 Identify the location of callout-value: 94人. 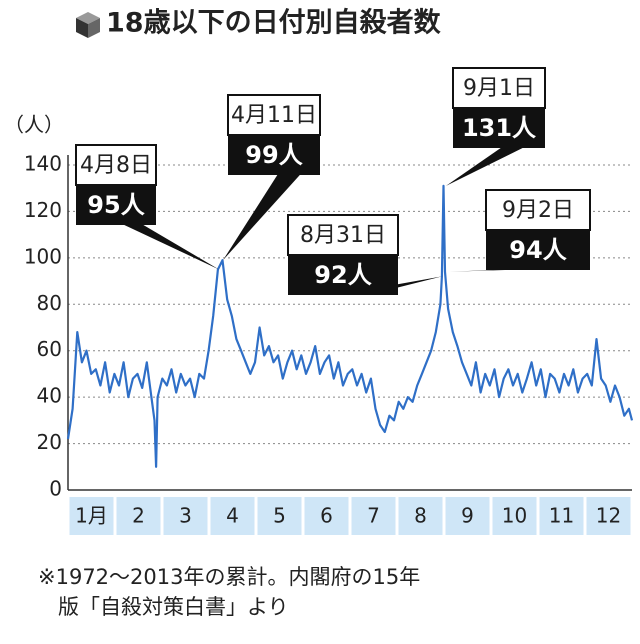
(537, 250).